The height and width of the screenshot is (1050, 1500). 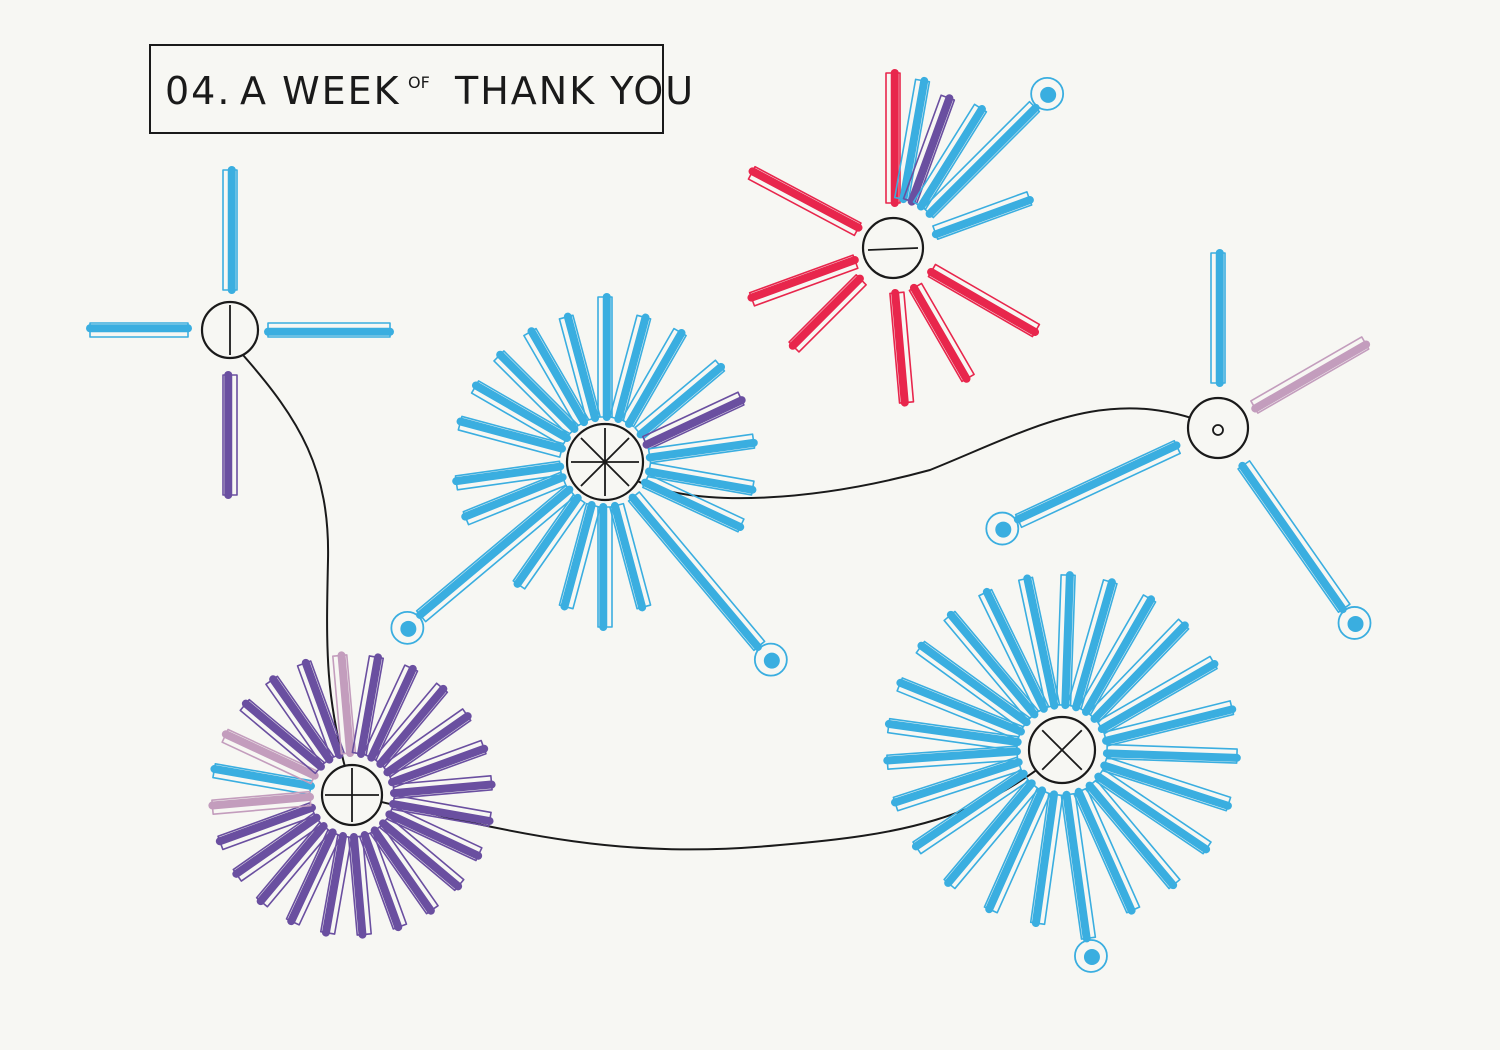 I want to click on node-blue-x-end-dot, so click(x=1091, y=956).